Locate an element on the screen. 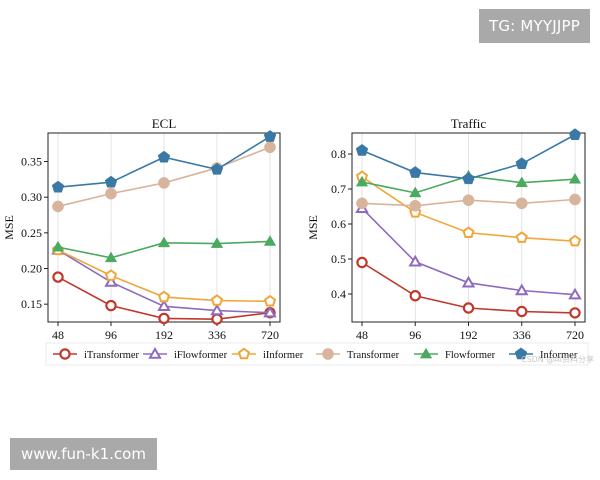 This screenshot has height=480, width=600. legend-label: Flowformer is located at coordinates (470, 355).